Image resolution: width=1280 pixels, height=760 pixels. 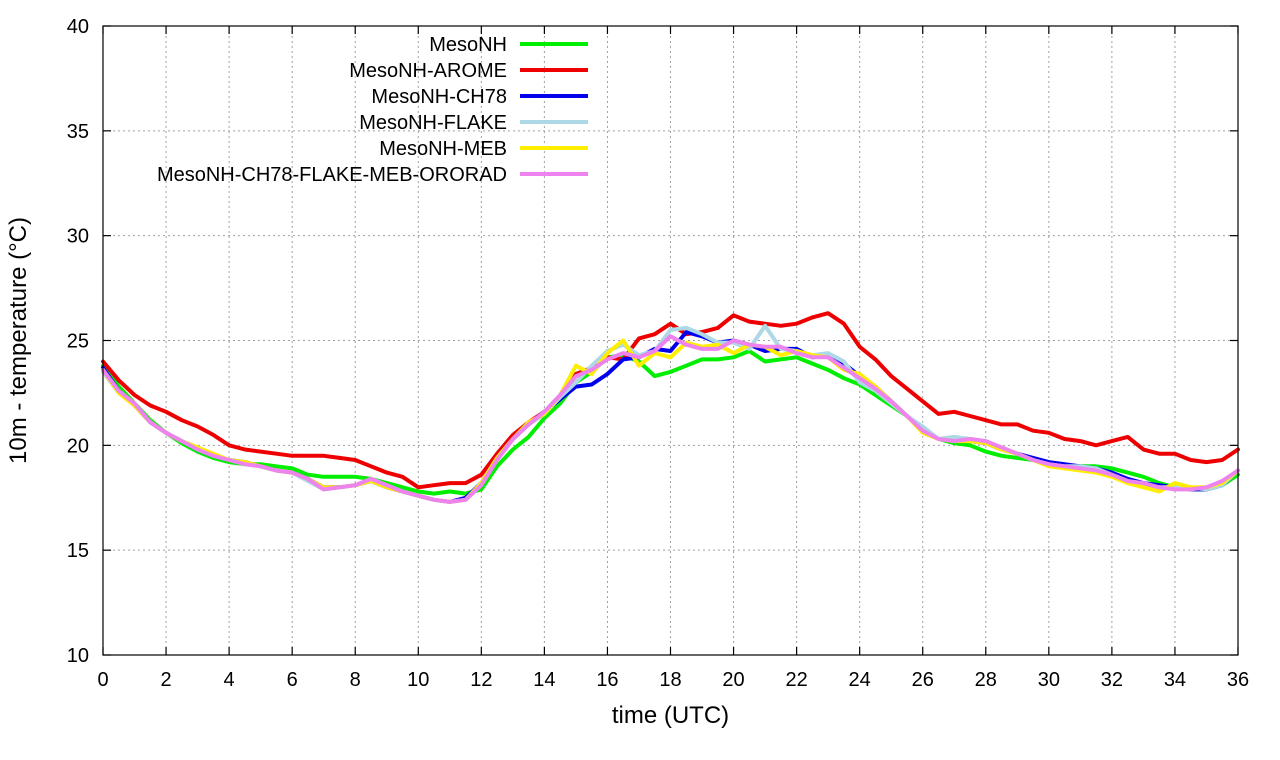 What do you see at coordinates (18, 340) in the screenshot?
I see `y-axis-label: 10m - temperature (°C)` at bounding box center [18, 340].